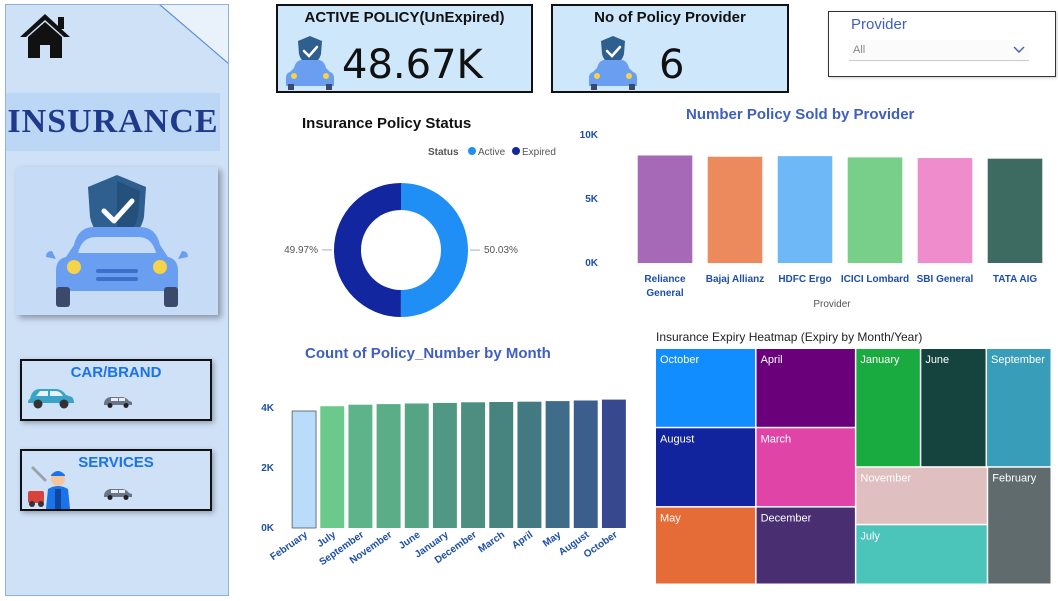 This screenshot has width=1058, height=601. I want to click on bar-may, so click(557, 464).